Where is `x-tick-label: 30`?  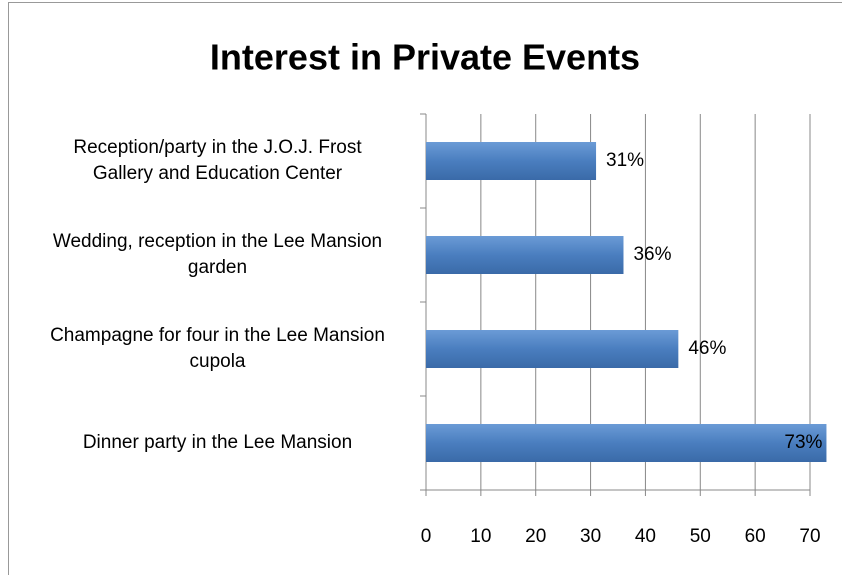 x-tick-label: 30 is located at coordinates (590, 536).